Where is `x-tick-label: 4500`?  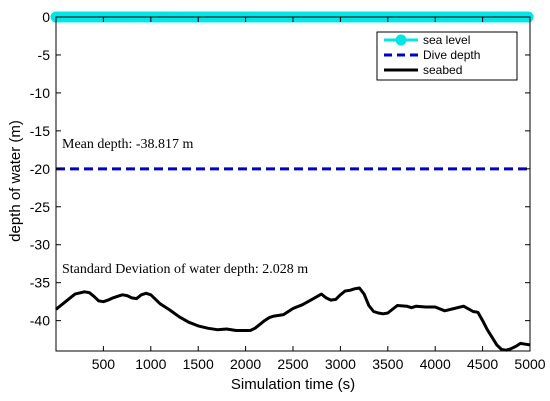 x-tick-label: 4500 is located at coordinates (482, 364).